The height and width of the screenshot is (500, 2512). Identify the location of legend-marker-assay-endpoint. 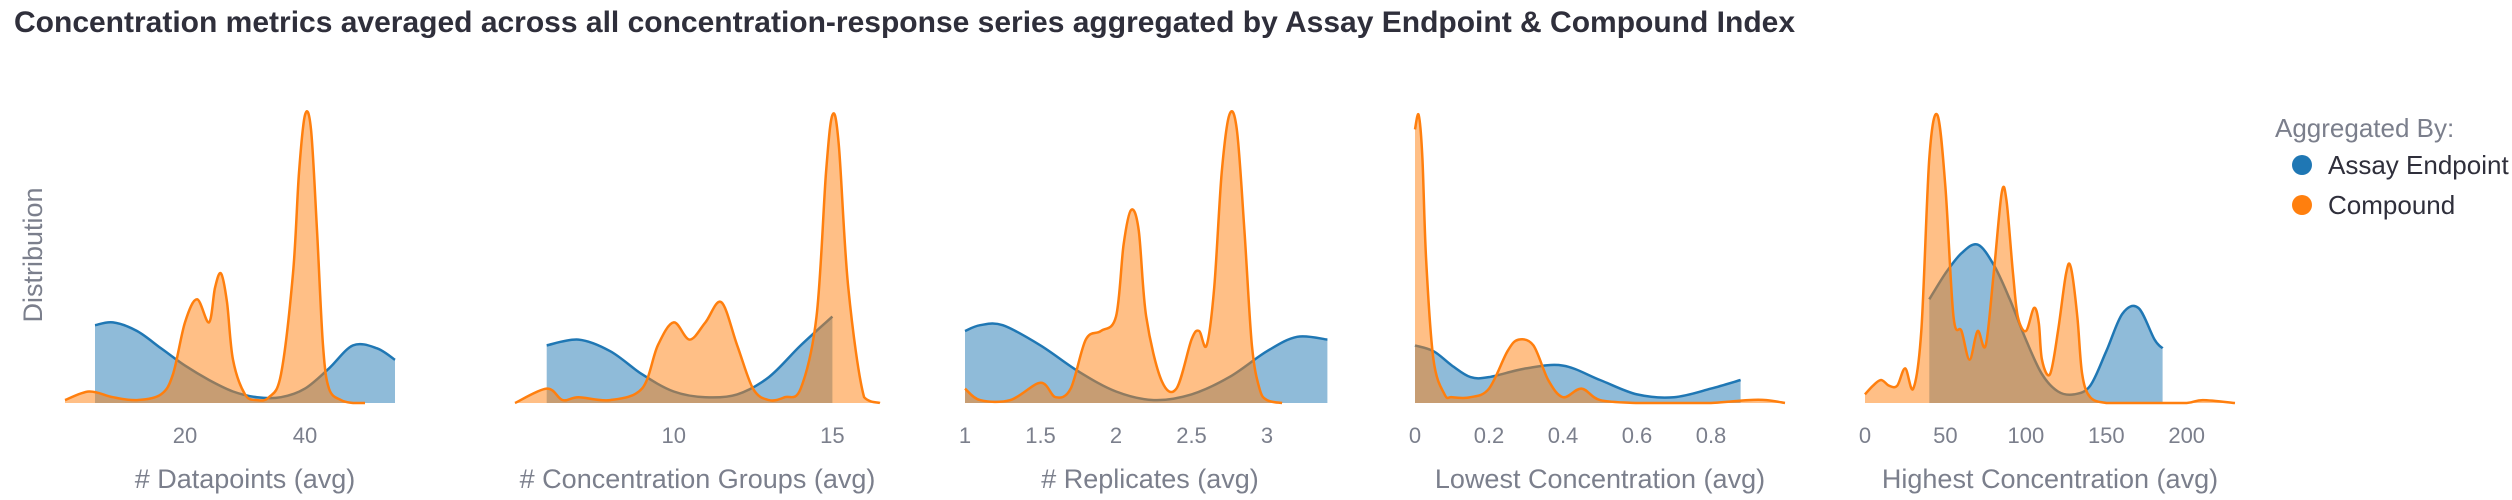
(2302, 165).